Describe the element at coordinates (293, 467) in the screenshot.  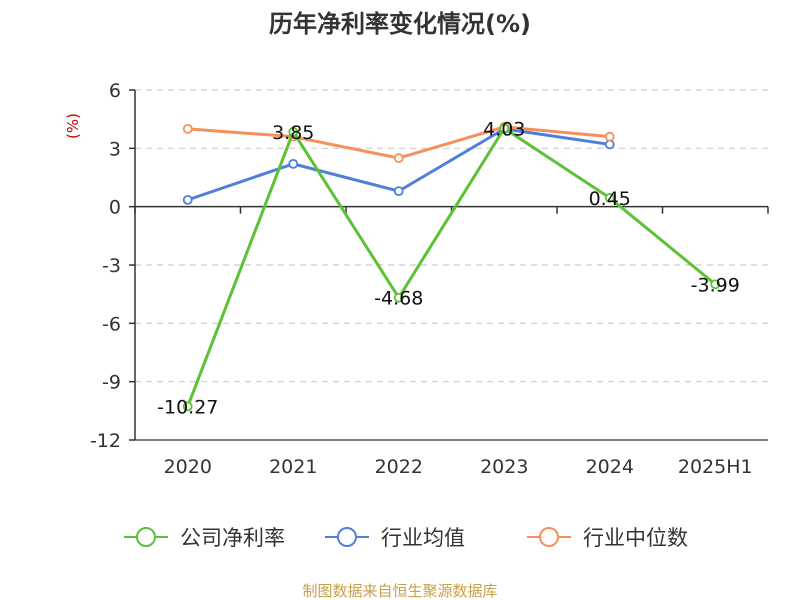
I see `x-tick-label: 2021` at that location.